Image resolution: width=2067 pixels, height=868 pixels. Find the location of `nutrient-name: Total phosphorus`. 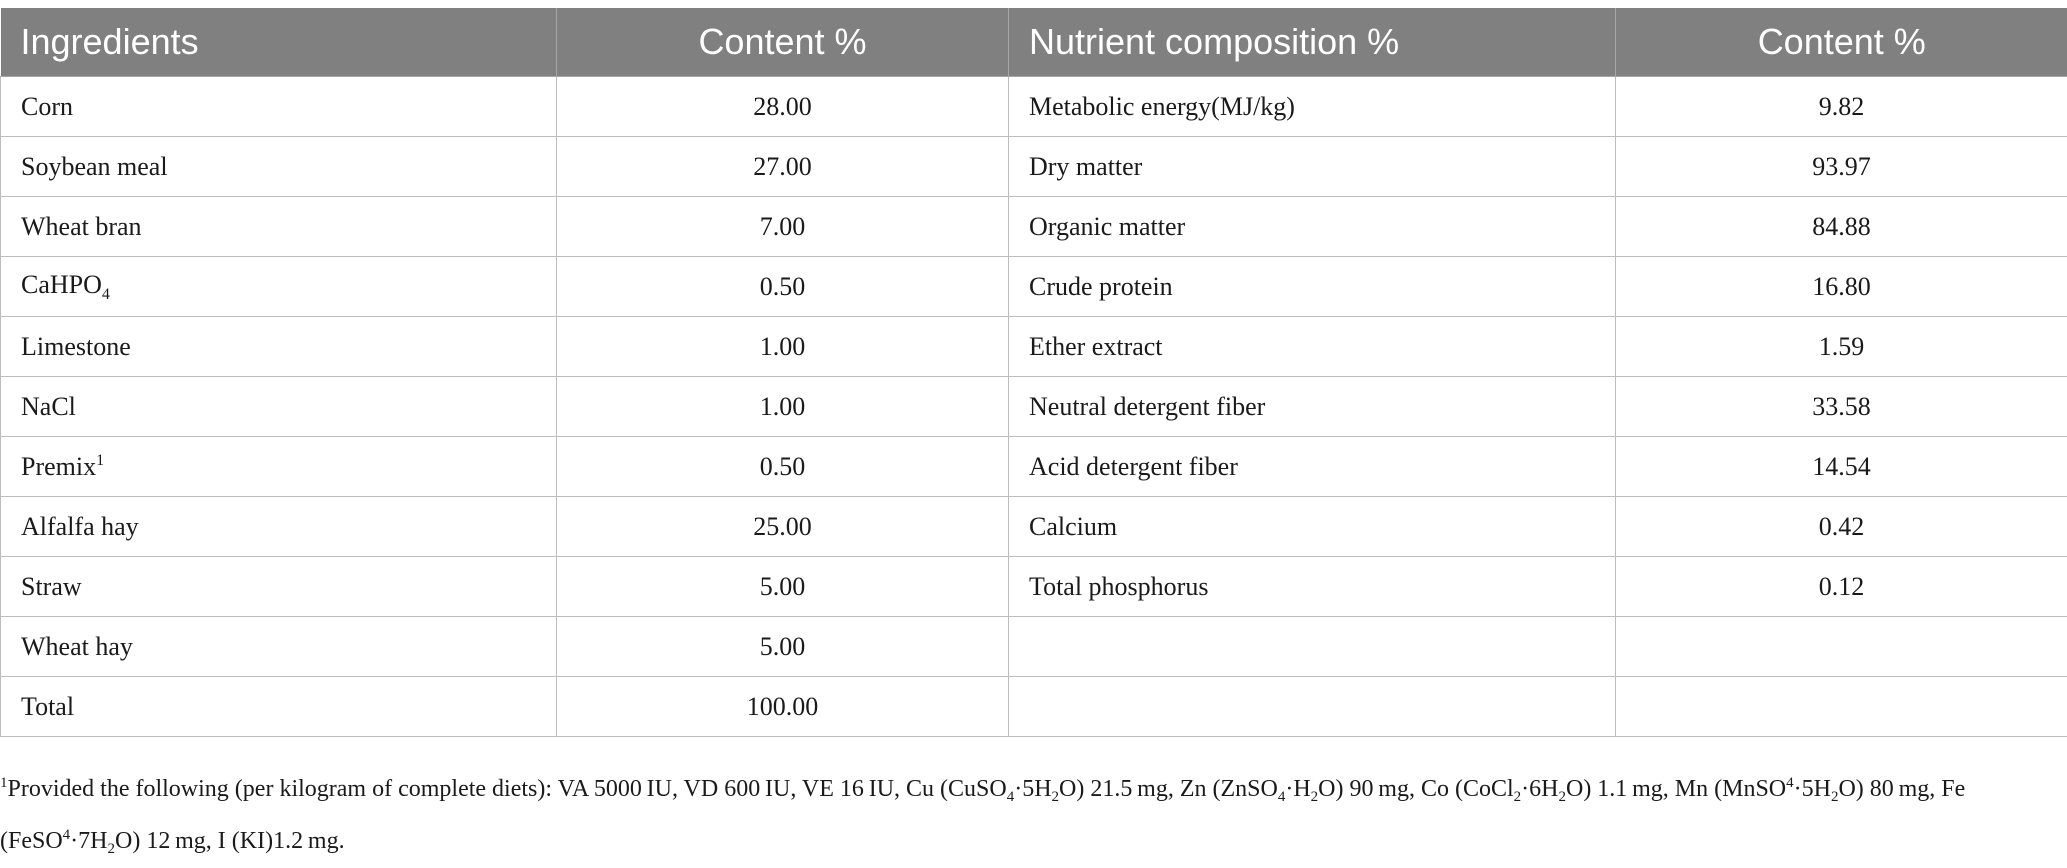

nutrient-name: Total phosphorus is located at coordinates (1312, 587).